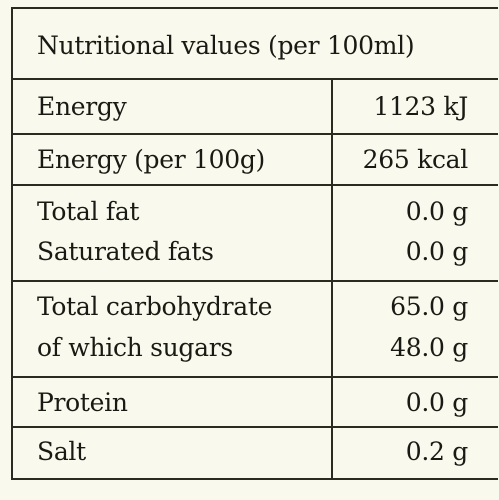 The height and width of the screenshot is (500, 499). What do you see at coordinates (82, 402) in the screenshot?
I see `nutrient-name: Protein` at bounding box center [82, 402].